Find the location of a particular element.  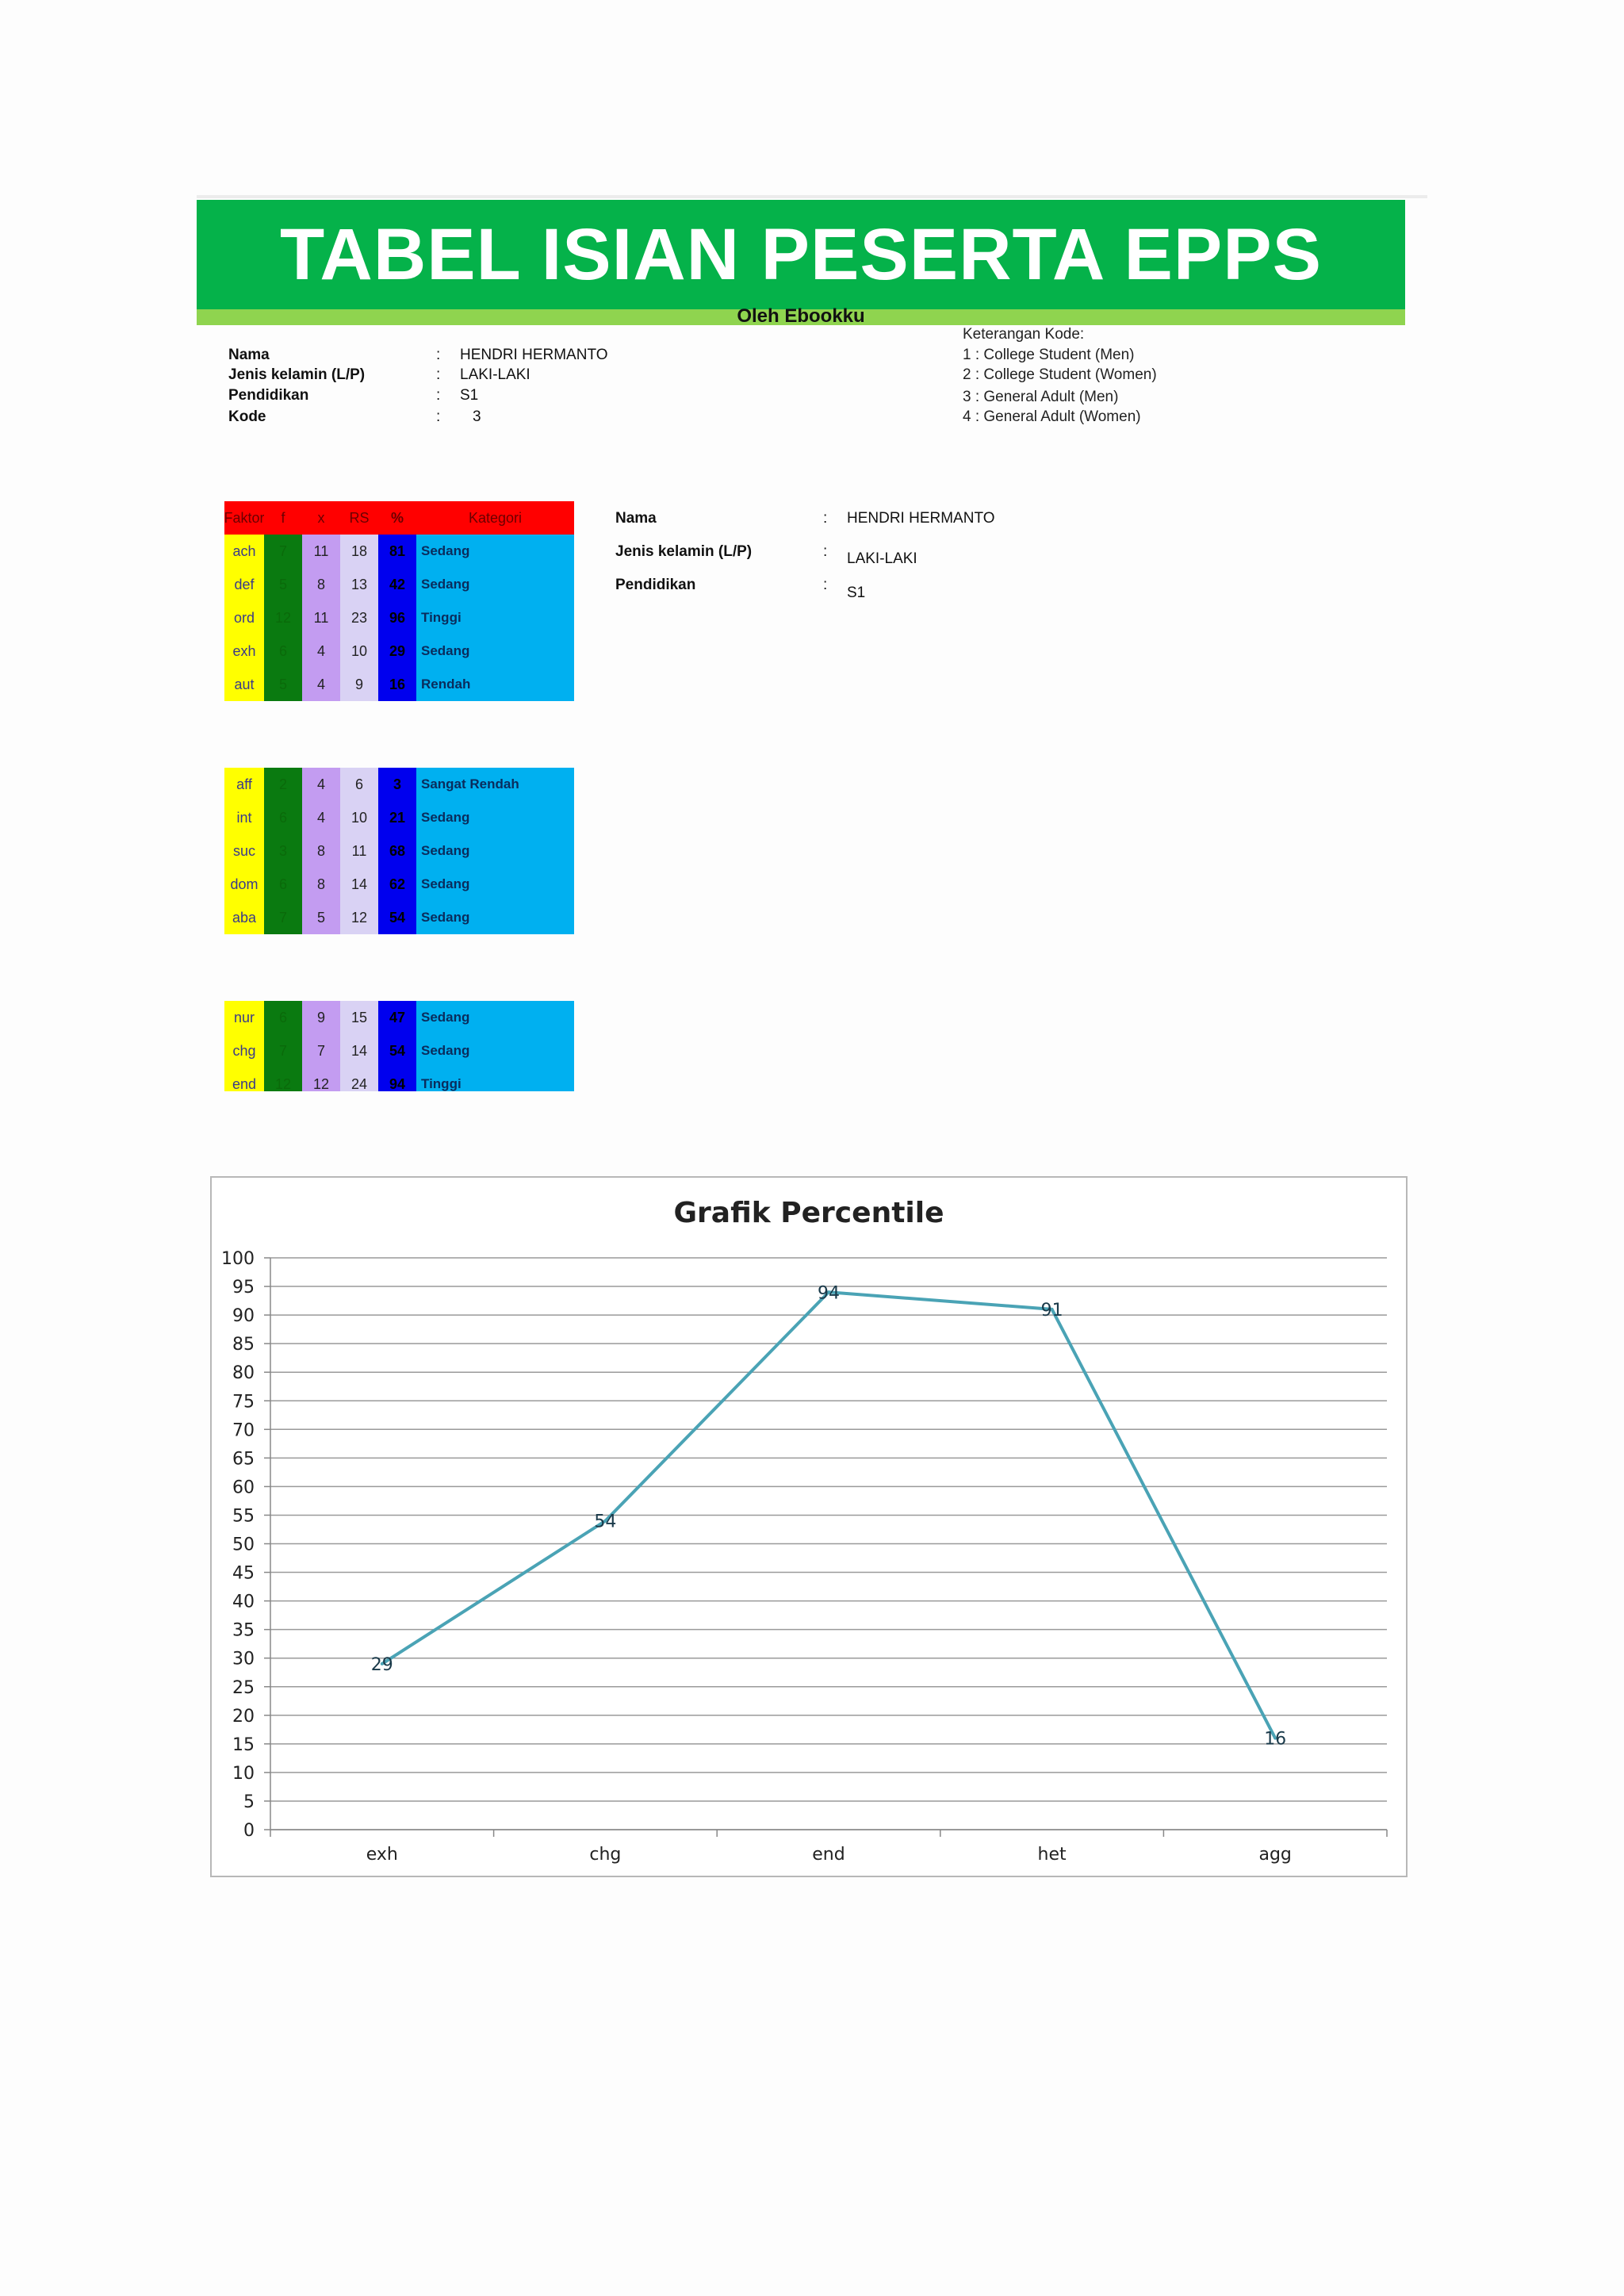

rs-cell: 12 is located at coordinates (359, 917).